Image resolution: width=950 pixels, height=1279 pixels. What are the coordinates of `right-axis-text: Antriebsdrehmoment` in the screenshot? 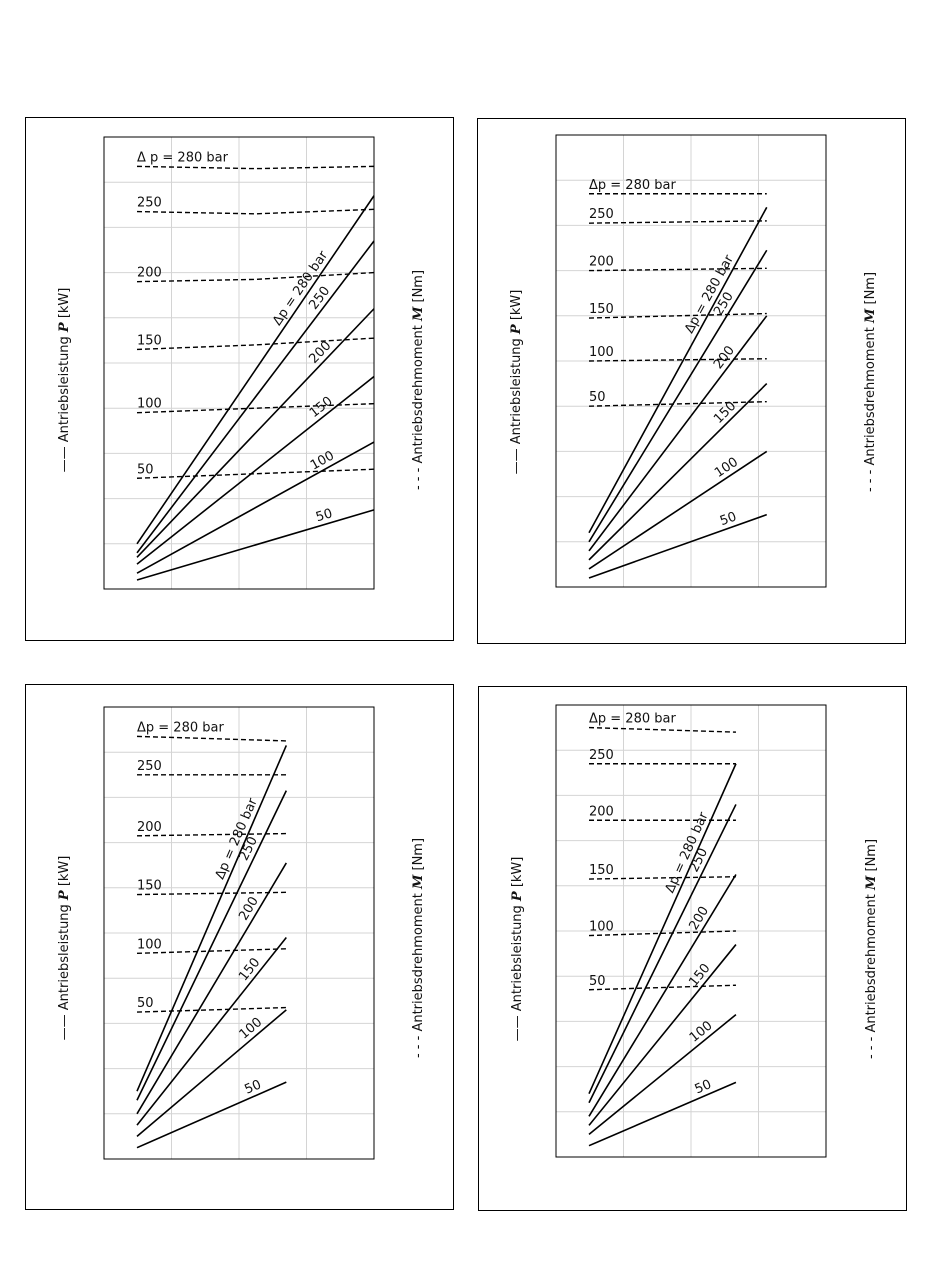 It's located at (418, 960).